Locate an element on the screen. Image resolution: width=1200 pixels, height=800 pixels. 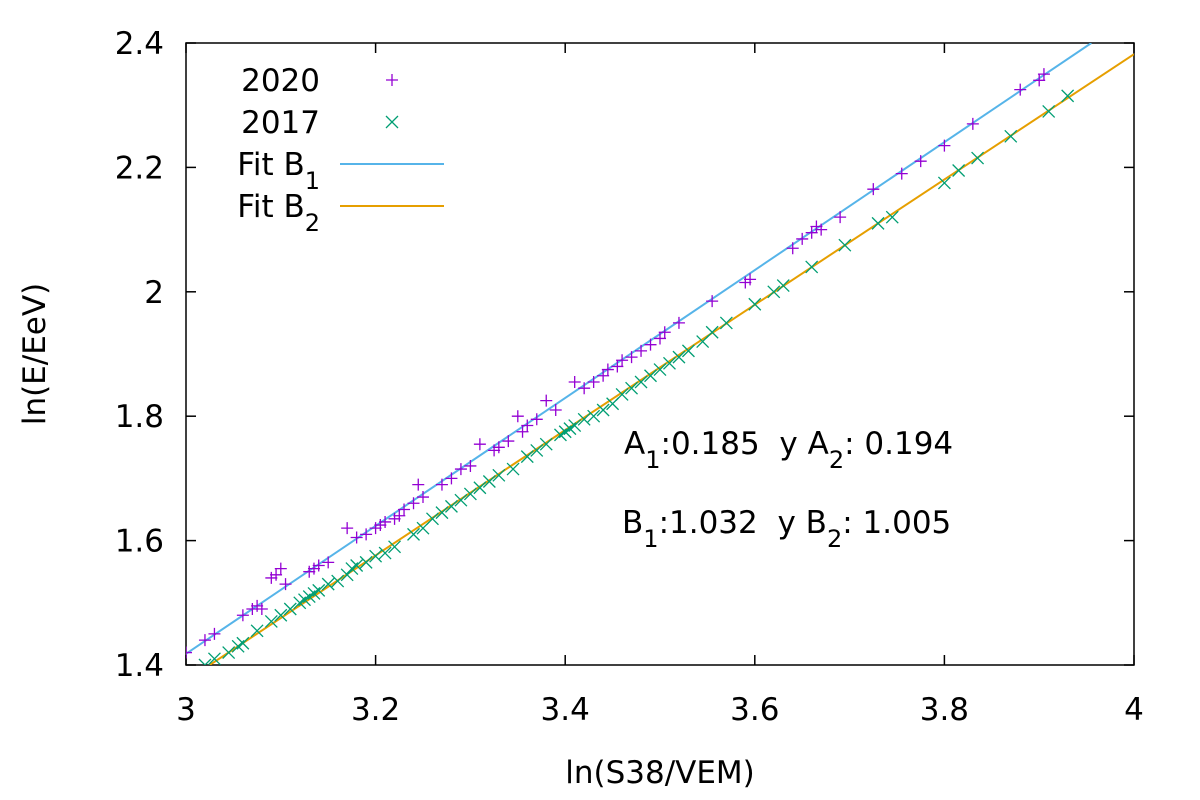
legend-marker-2017 is located at coordinates (392, 122).